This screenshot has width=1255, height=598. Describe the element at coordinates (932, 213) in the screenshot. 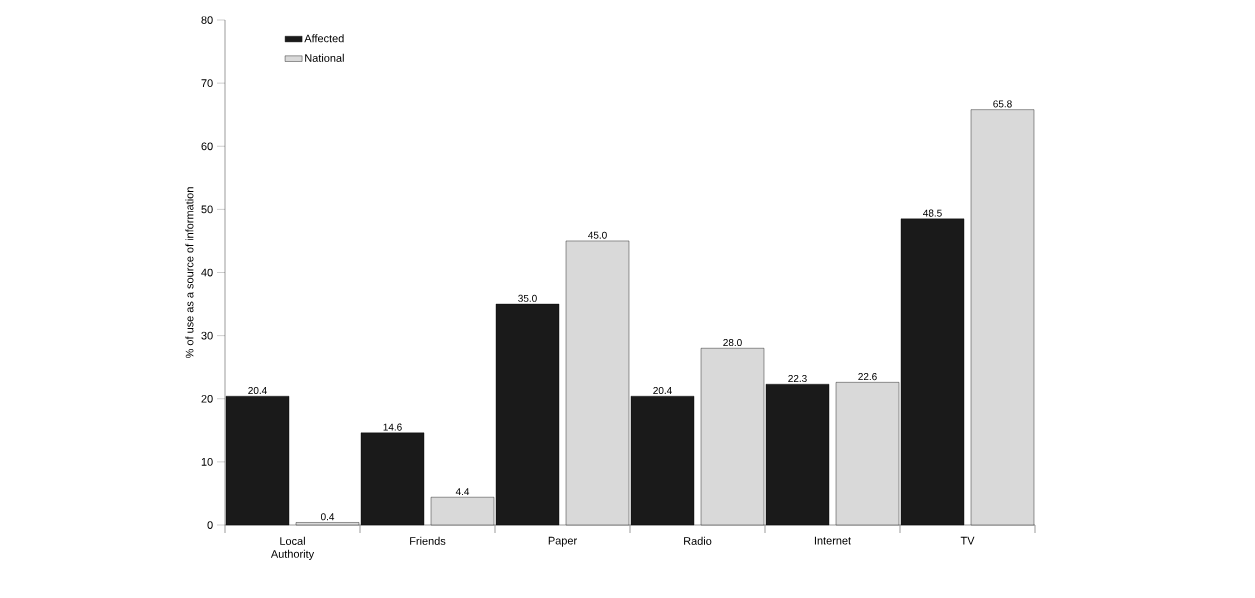

I see `data-label: 48.5` at that location.